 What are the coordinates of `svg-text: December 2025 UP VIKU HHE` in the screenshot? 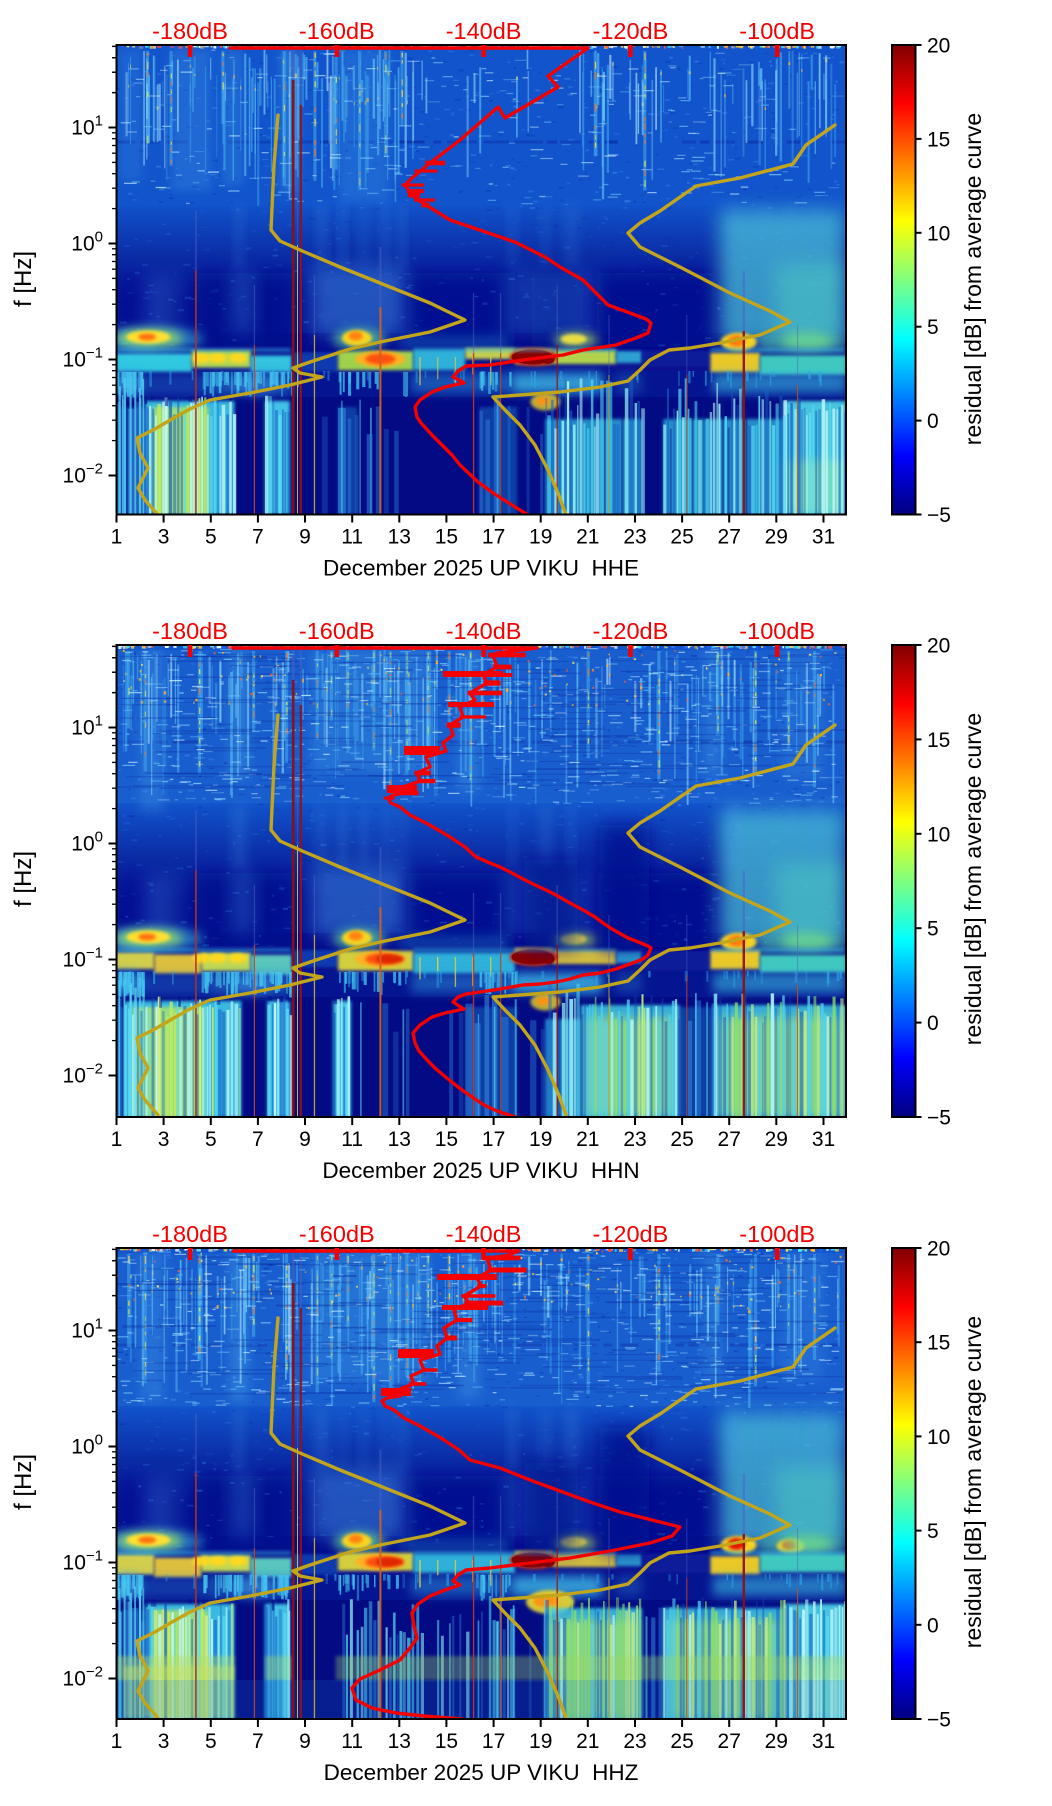 It's located at (481, 568).